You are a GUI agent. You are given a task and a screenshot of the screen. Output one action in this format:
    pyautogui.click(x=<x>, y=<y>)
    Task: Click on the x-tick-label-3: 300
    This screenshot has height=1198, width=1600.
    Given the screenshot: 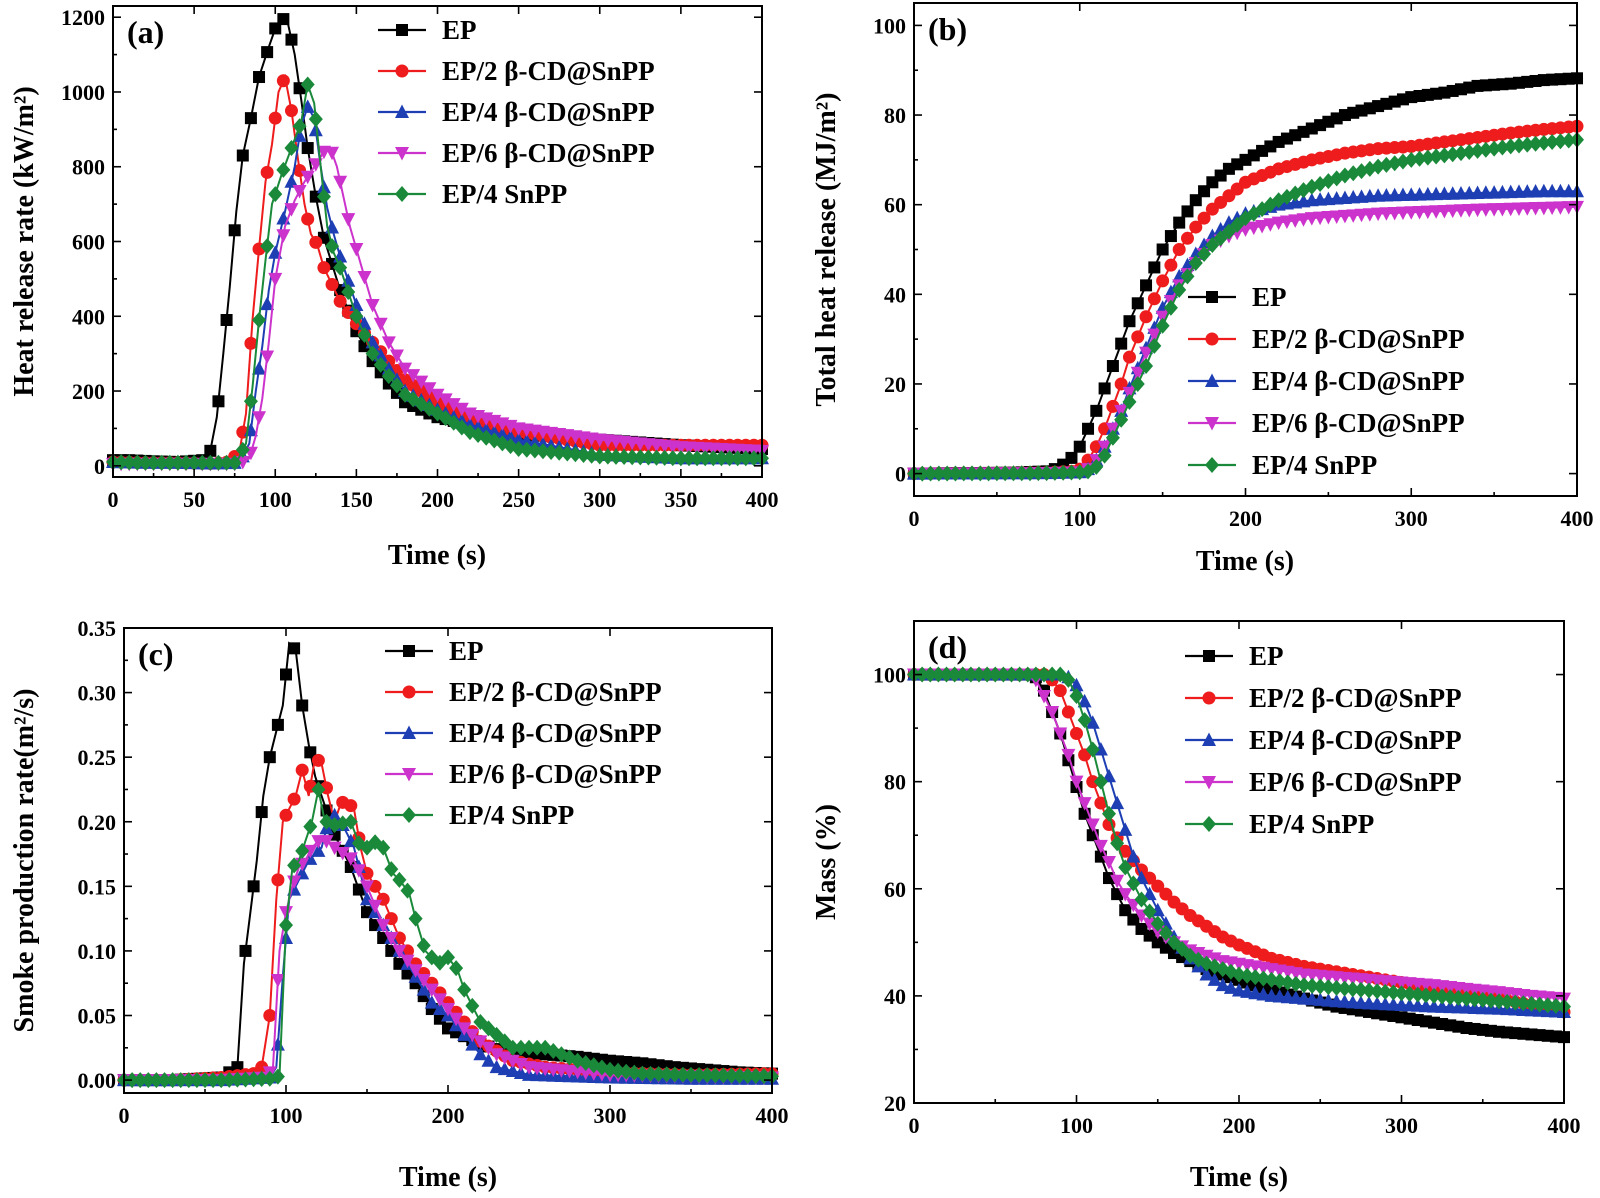 What is the action you would take?
    pyautogui.click(x=610, y=1115)
    